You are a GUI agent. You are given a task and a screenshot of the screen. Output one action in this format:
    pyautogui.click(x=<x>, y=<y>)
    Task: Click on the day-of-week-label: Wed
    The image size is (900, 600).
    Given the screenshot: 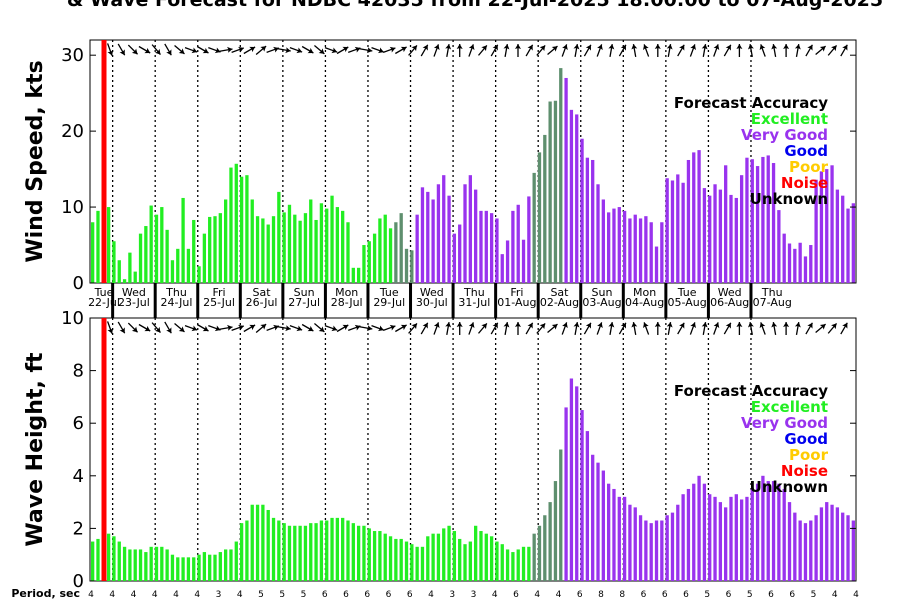 What is the action you would take?
    pyautogui.click(x=432, y=292)
    